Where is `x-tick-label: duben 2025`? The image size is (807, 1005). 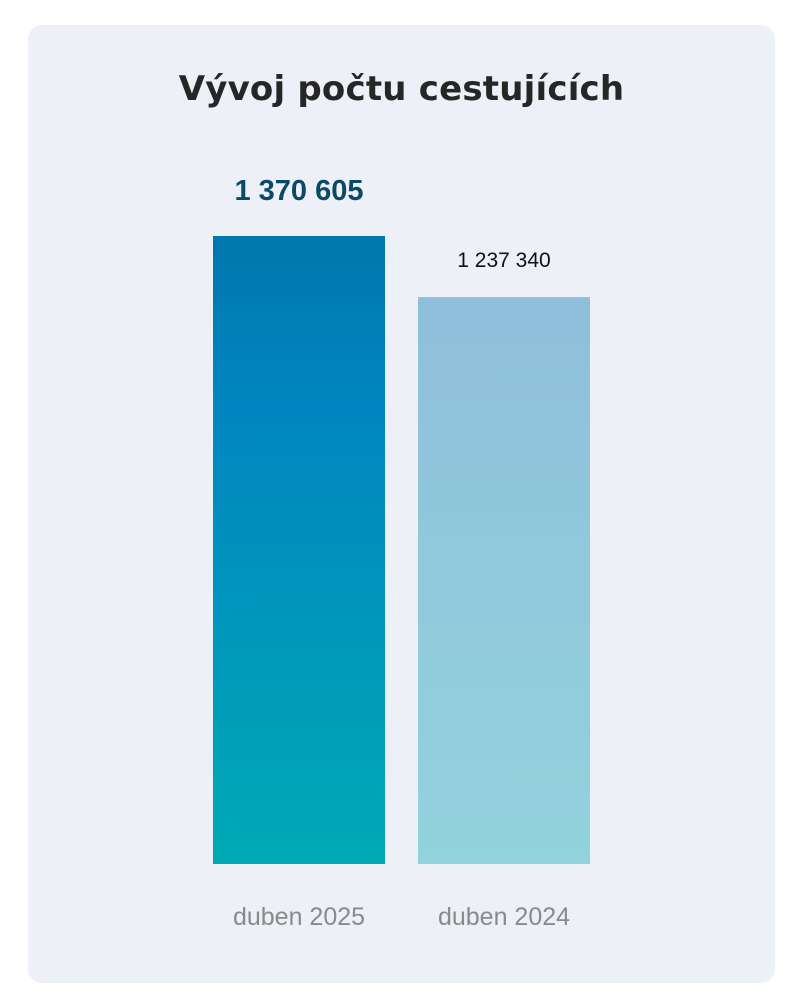 x-tick-label: duben 2025 is located at coordinates (299, 917).